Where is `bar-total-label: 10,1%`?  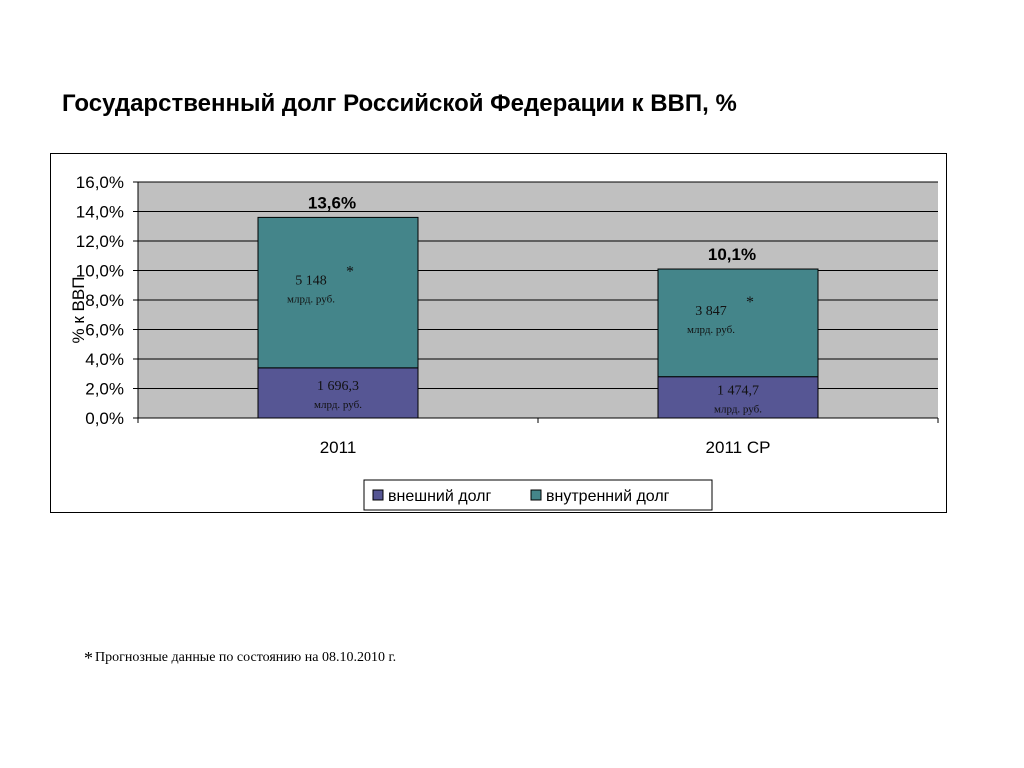 bar-total-label: 10,1% is located at coordinates (732, 254).